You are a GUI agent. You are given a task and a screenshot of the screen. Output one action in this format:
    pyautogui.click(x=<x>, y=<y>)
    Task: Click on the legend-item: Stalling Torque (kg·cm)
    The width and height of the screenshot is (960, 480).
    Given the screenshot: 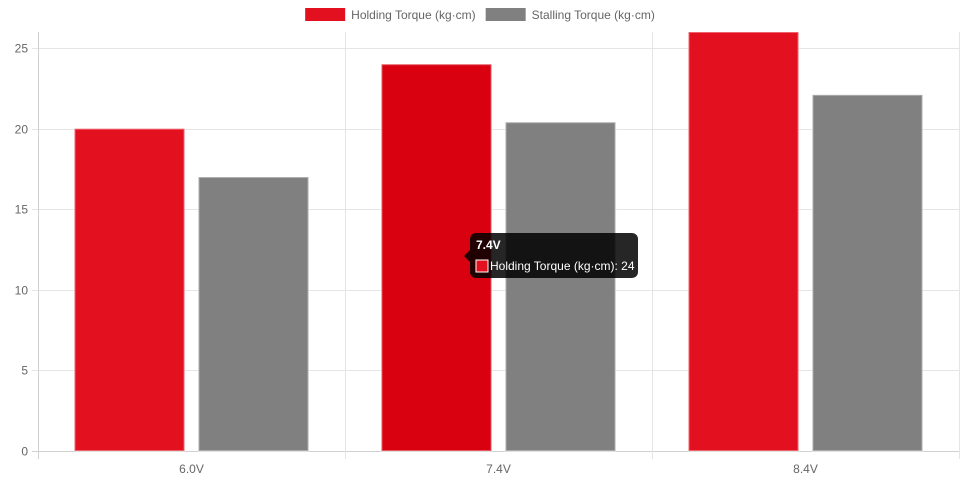 What is the action you would take?
    pyautogui.click(x=570, y=15)
    